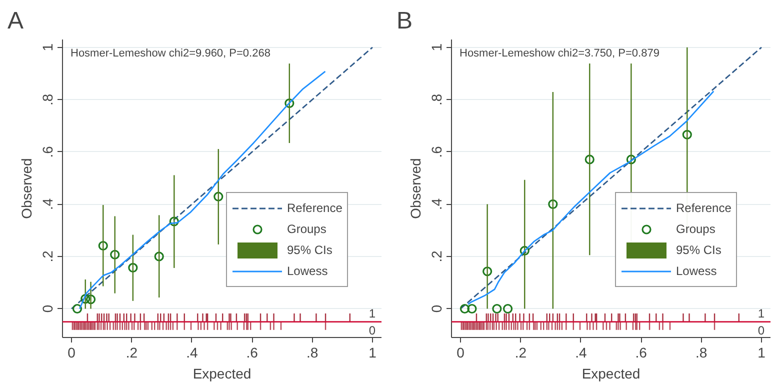 The width and height of the screenshot is (778, 387). I want to click on chart-title: A, so click(16, 21).